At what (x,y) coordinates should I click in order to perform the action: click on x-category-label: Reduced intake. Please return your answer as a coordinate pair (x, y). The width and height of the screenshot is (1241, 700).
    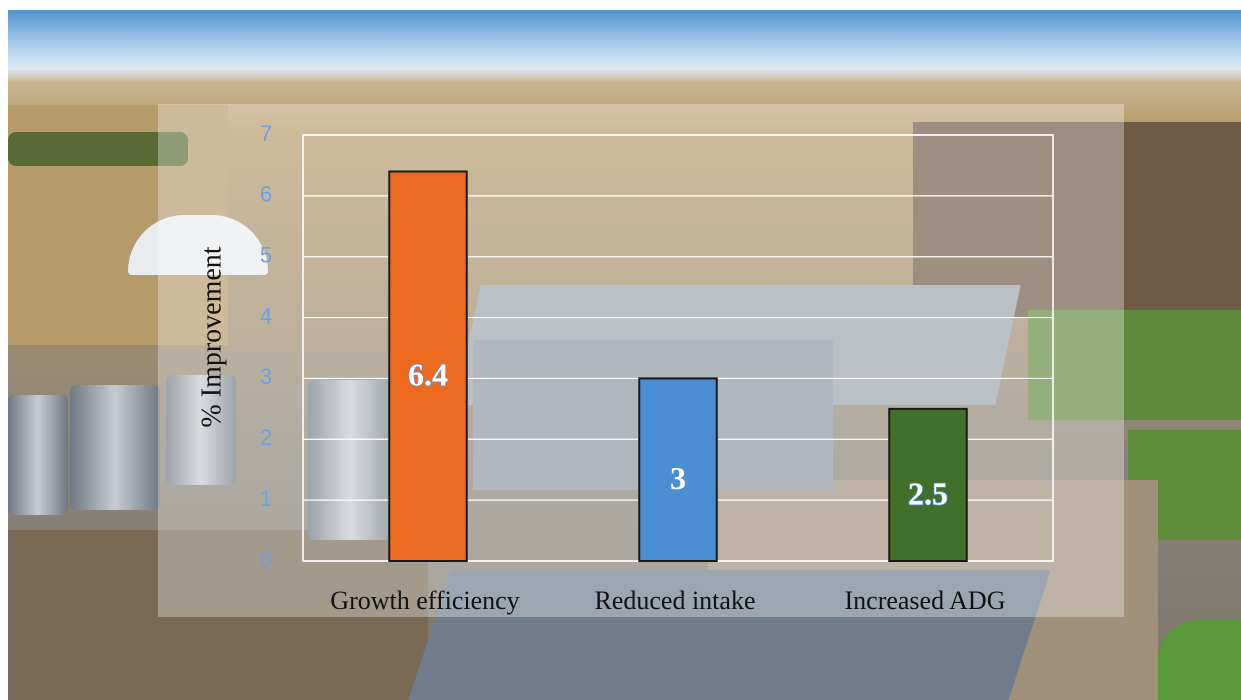
    Looking at the image, I should click on (675, 600).